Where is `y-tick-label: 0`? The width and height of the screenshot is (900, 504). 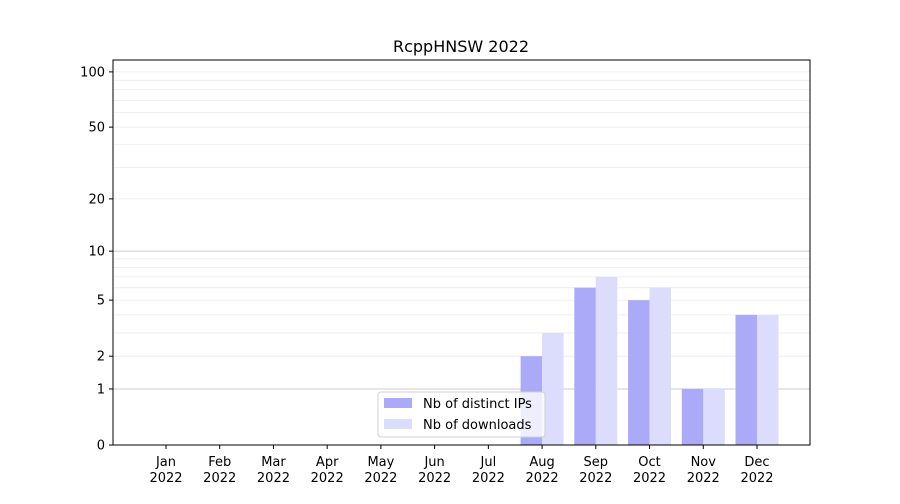
y-tick-label: 0 is located at coordinates (101, 446).